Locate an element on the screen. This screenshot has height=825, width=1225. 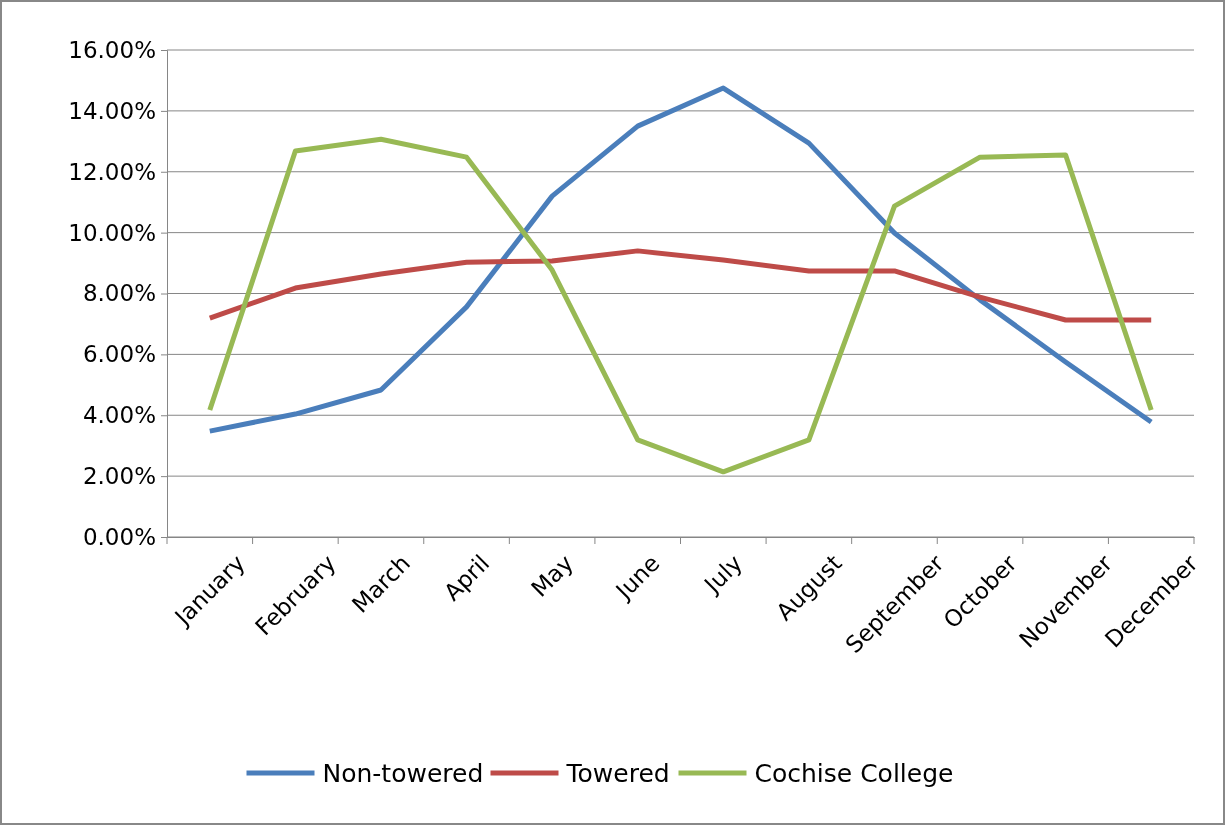
legend-label: Towered is located at coordinates (617, 773).